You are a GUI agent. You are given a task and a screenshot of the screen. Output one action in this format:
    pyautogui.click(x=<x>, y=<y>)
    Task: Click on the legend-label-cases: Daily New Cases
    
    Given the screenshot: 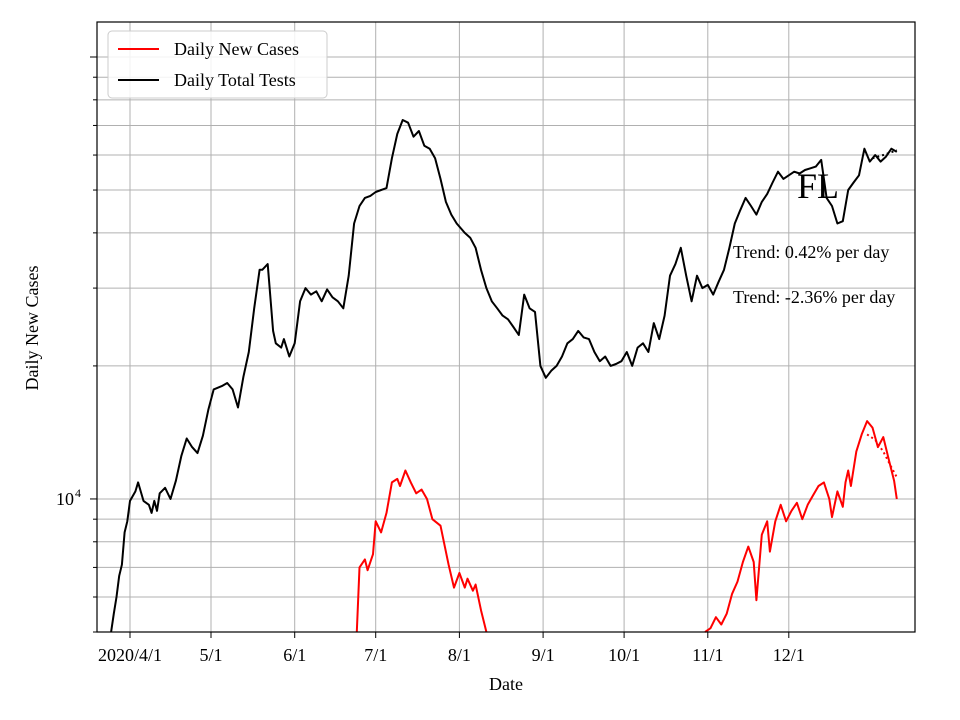 What is the action you would take?
    pyautogui.click(x=236, y=49)
    